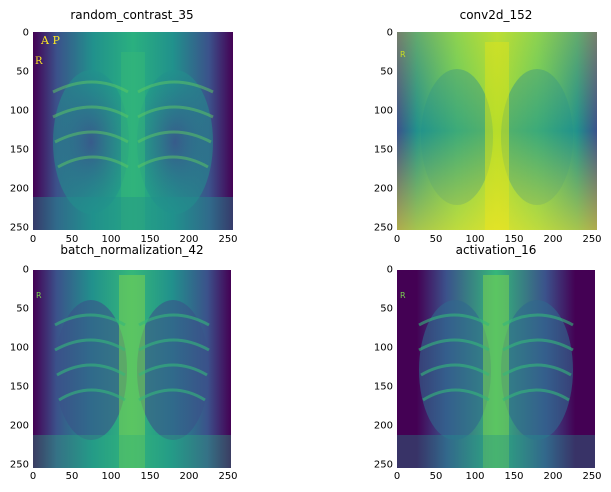  I want to click on corner-letters: A P, so click(50, 40).